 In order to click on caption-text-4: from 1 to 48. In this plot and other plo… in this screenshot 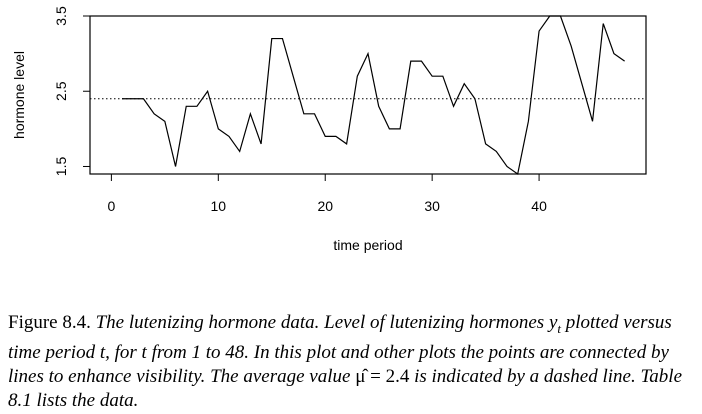, I will do `click(338, 364)`.